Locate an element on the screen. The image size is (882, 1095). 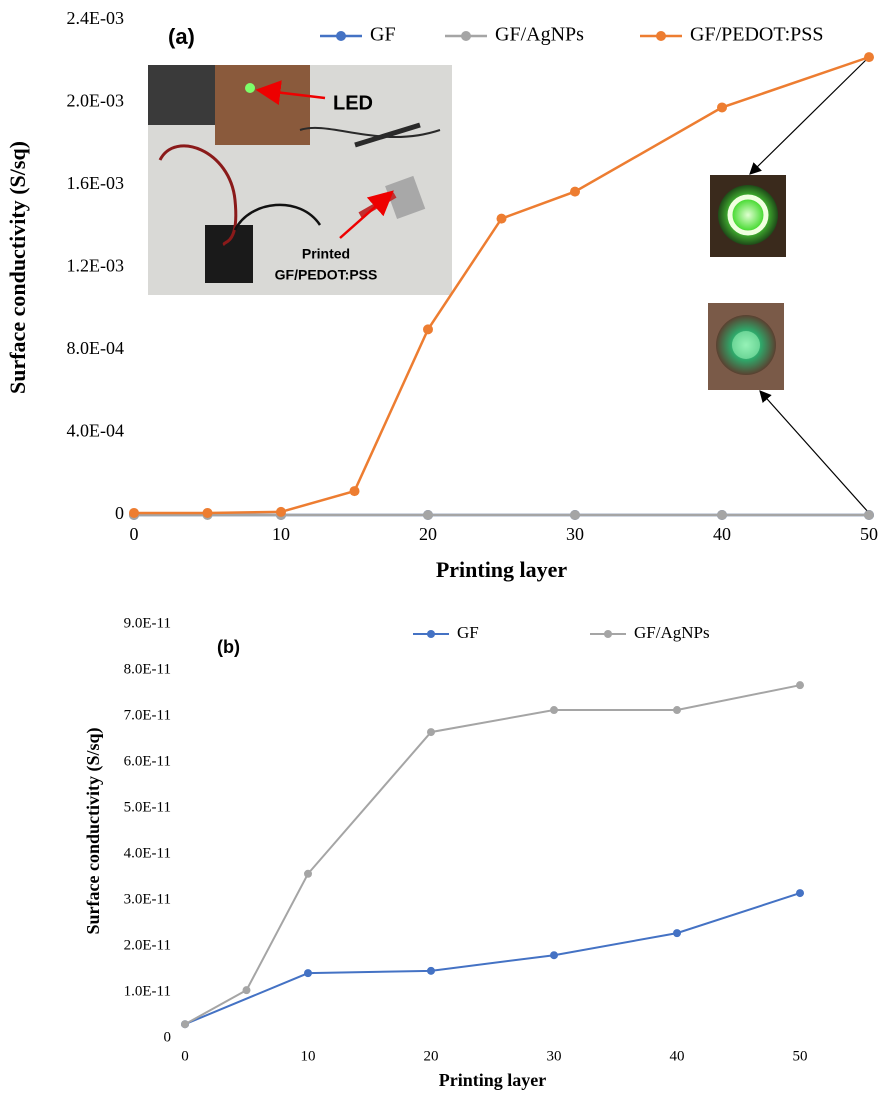
y-tick-label: 4.0E-11 is located at coordinates (147, 853).